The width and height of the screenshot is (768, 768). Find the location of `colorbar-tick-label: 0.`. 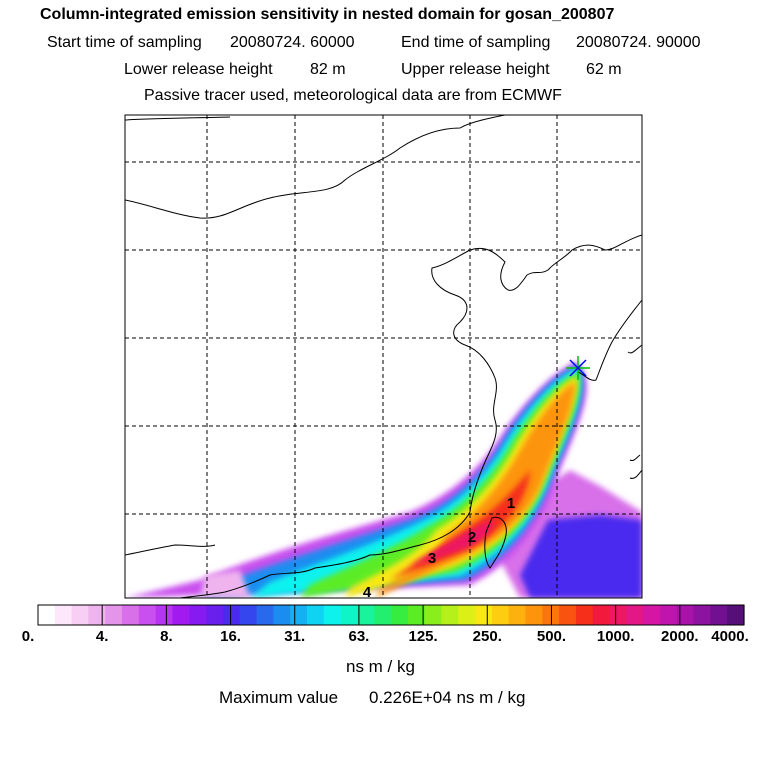

colorbar-tick-label: 0. is located at coordinates (28, 636).